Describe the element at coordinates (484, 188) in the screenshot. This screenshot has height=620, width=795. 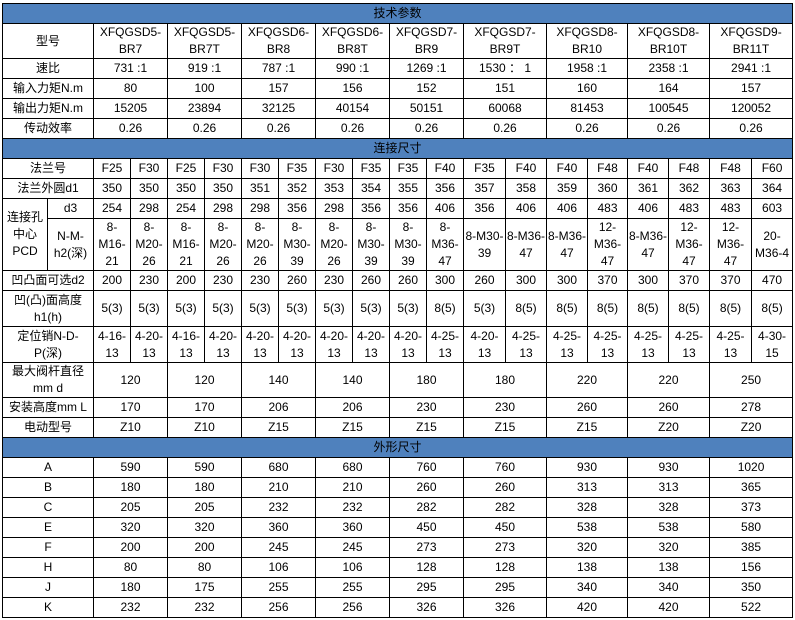
I see `cell: 357` at that location.